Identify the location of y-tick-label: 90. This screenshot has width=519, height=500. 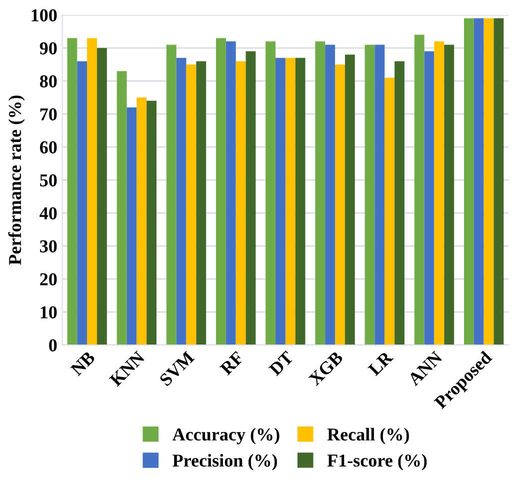
(48, 48).